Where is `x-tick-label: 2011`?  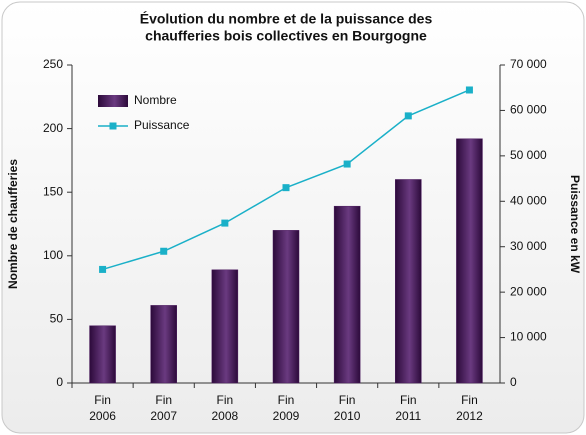
x-tick-label: 2011 is located at coordinates (408, 416).